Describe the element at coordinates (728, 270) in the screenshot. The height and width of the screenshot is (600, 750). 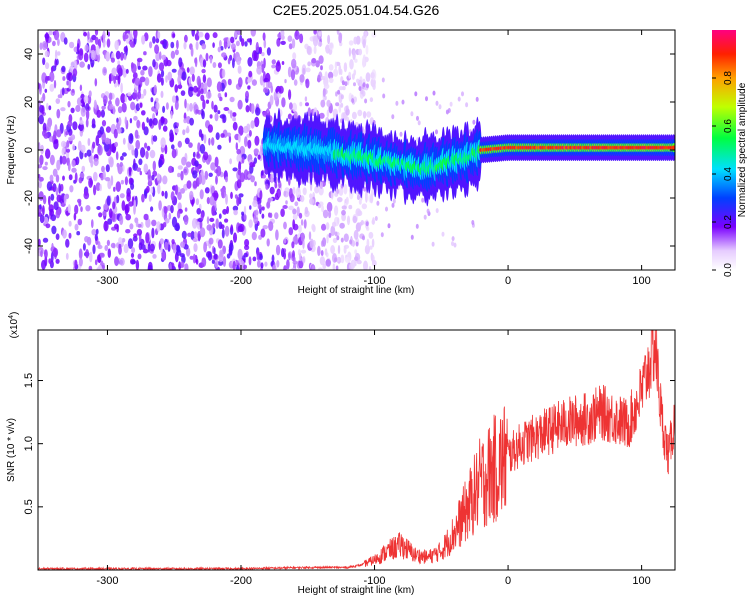
I see `colorbar-tick-label: 0.0` at that location.